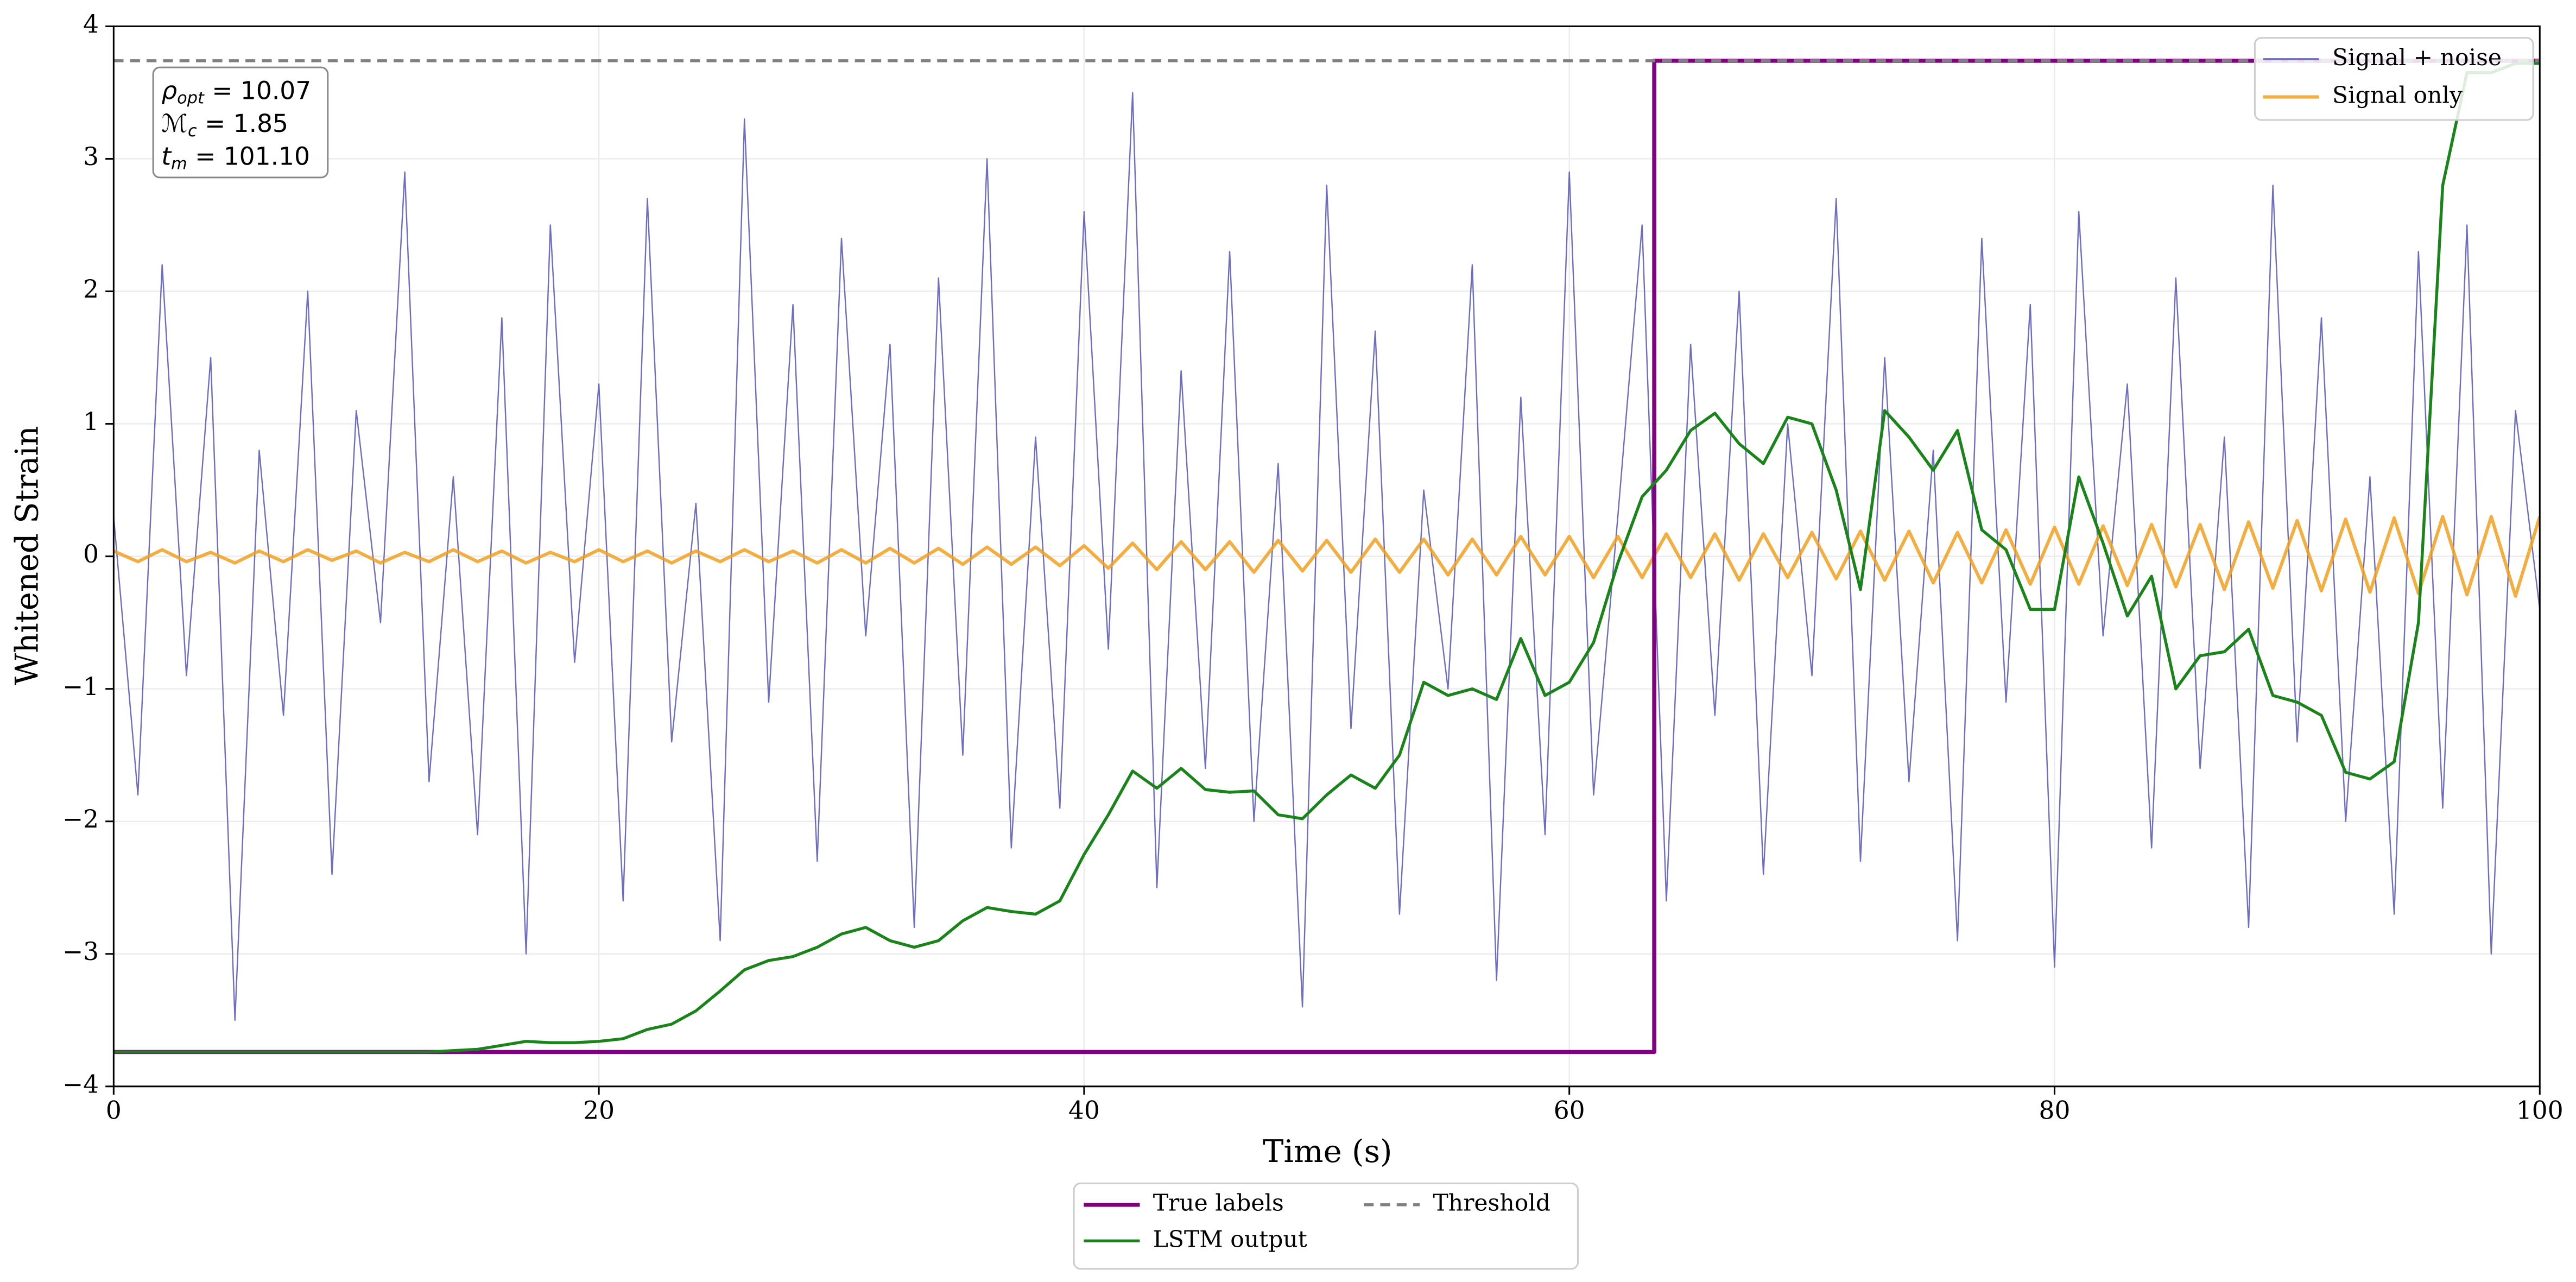 The width and height of the screenshot is (2576, 1282). I want to click on annotation-symbol: t, so click(166, 156).